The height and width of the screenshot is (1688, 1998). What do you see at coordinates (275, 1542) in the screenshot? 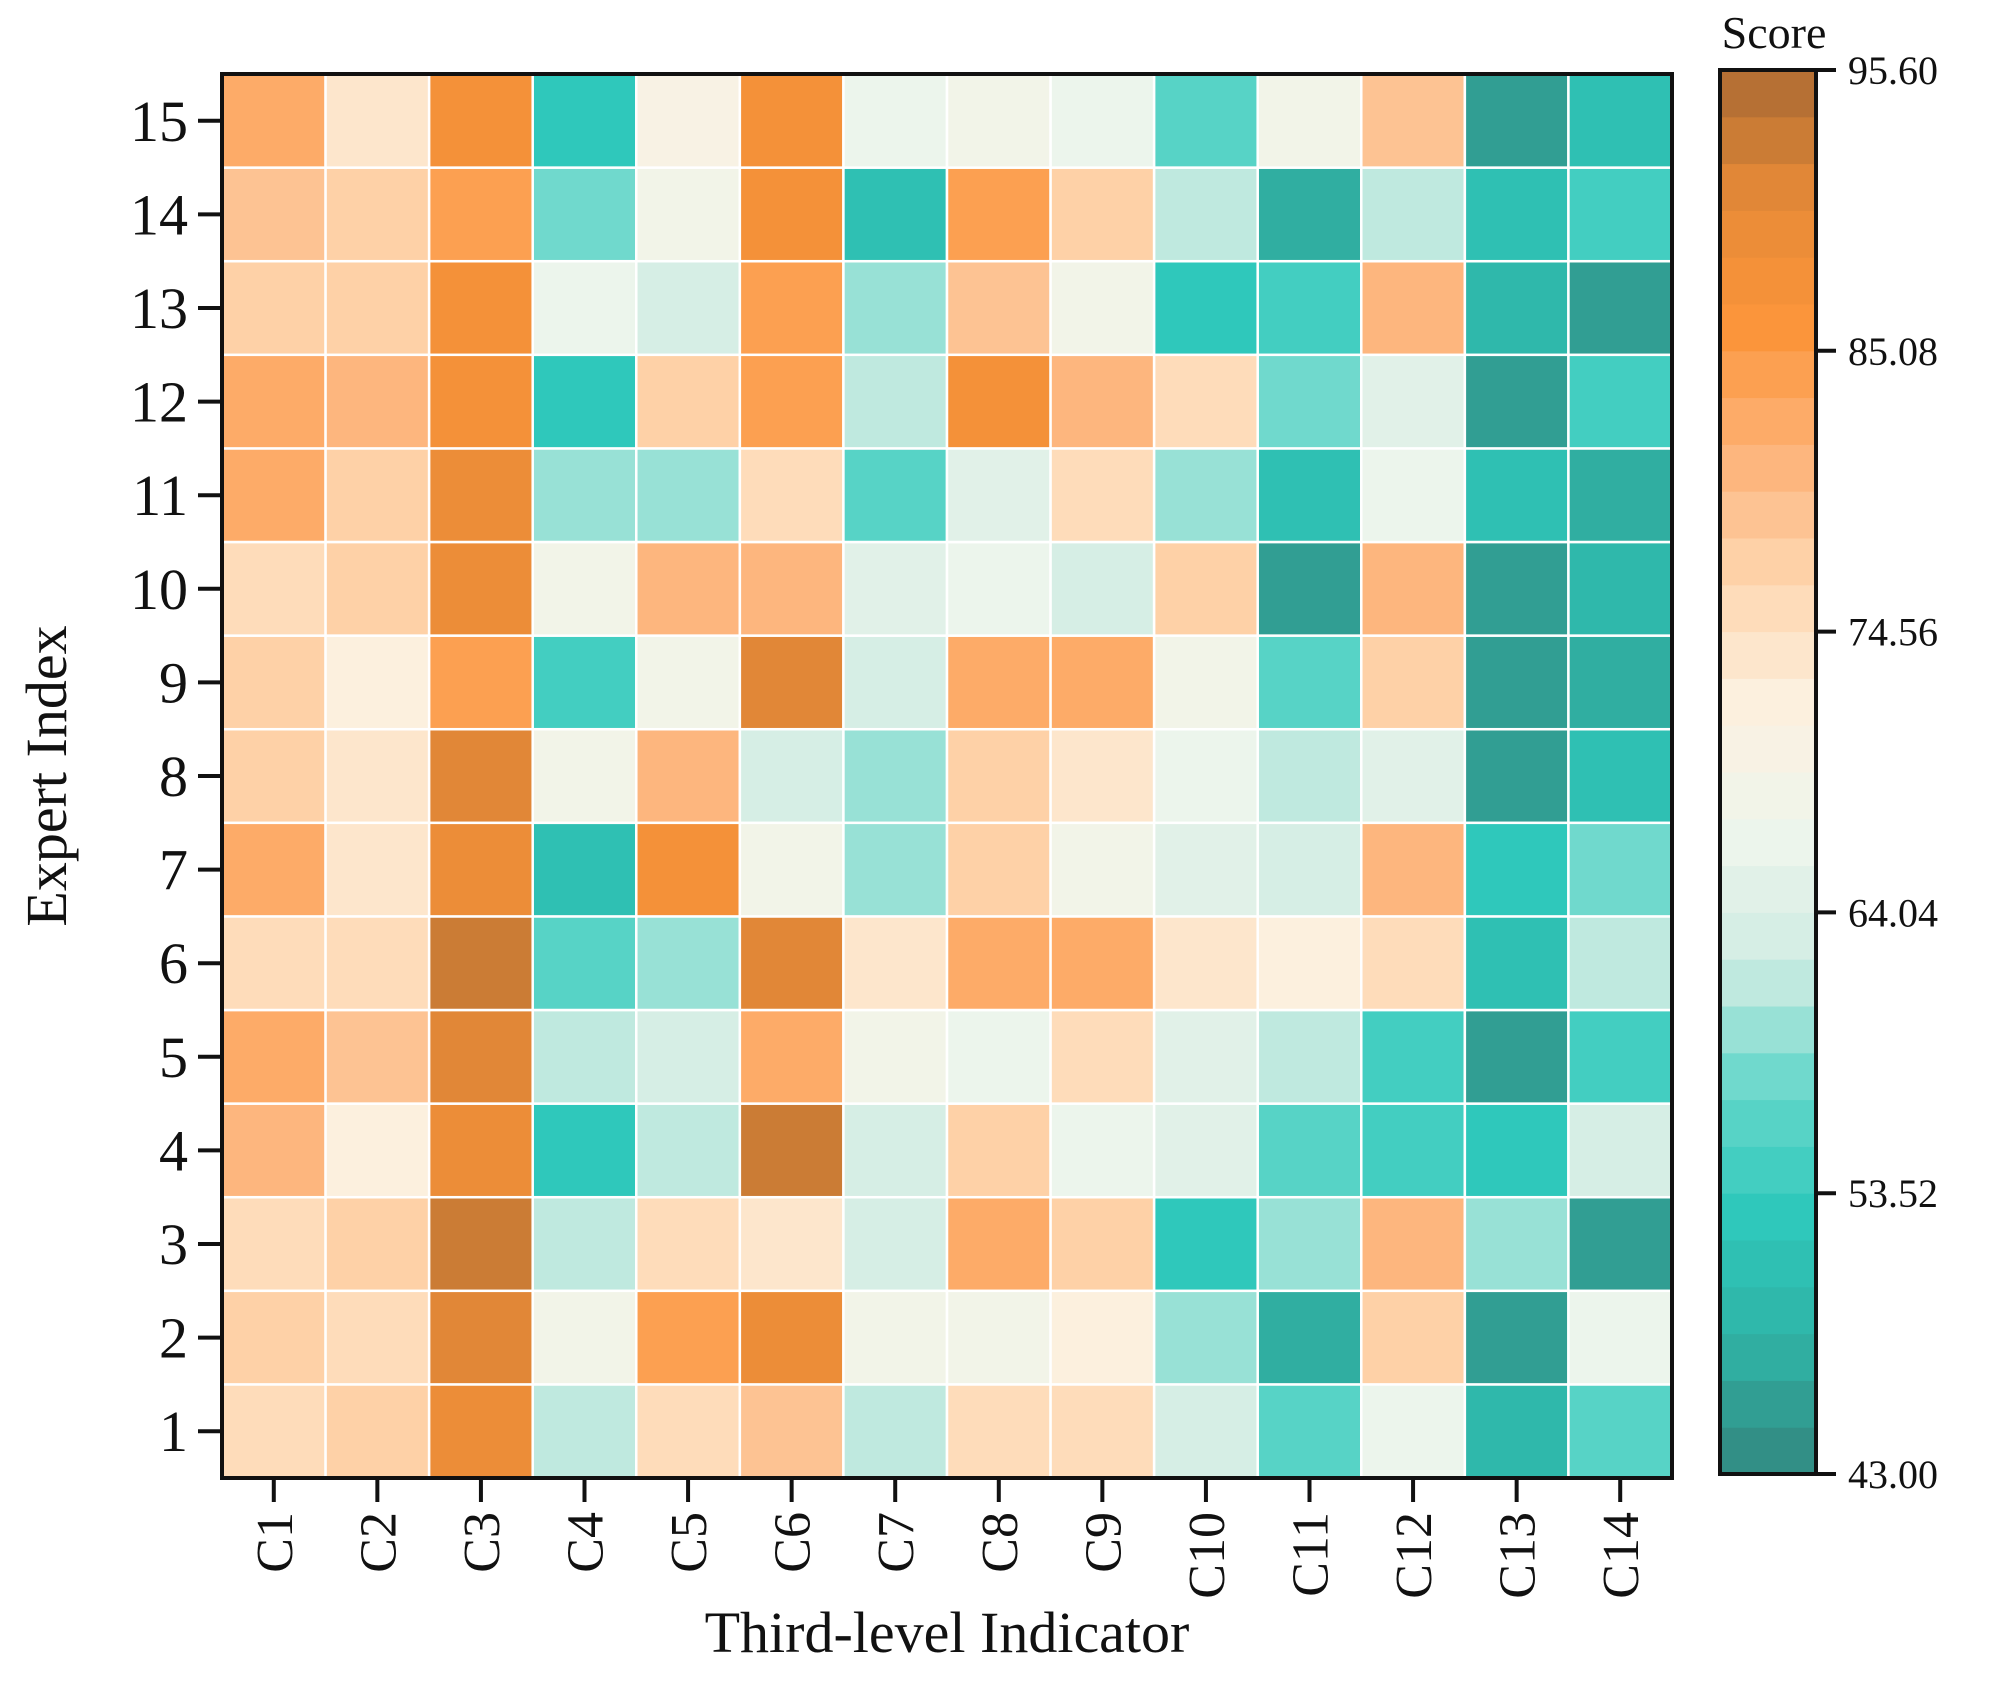
I see `x-tick-label: C1` at bounding box center [275, 1542].